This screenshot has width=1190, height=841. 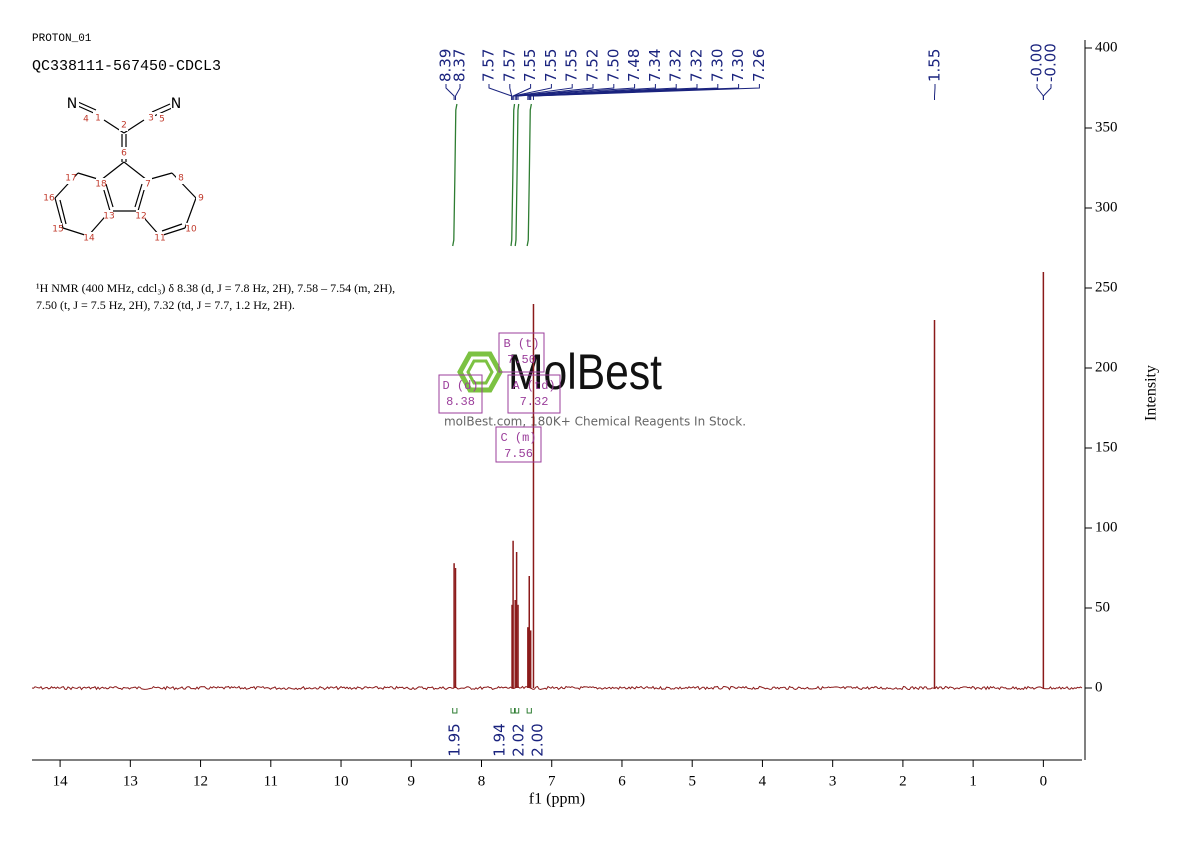 I want to click on peak-label: 7.50, so click(x=613, y=65).